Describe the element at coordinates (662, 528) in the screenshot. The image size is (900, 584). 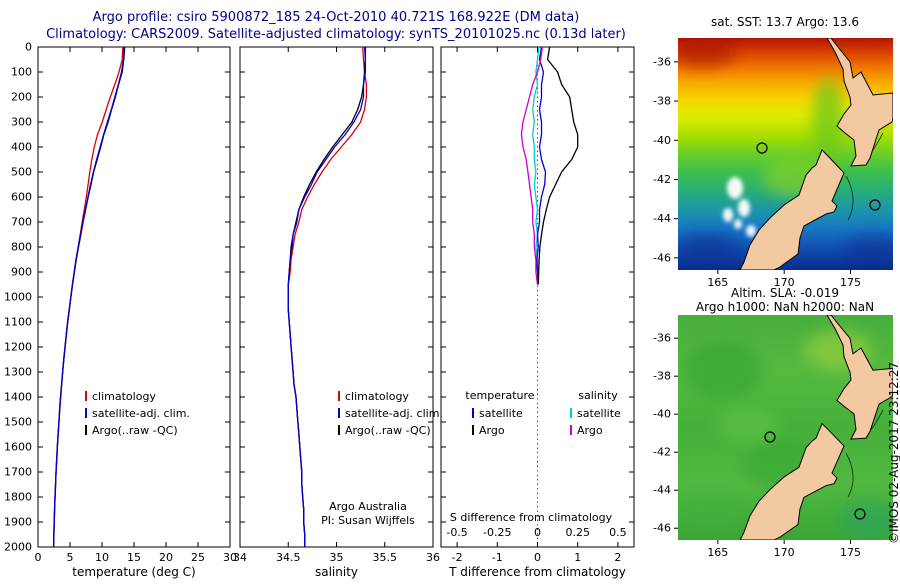
I see `map-lat-tick-label: -46` at that location.